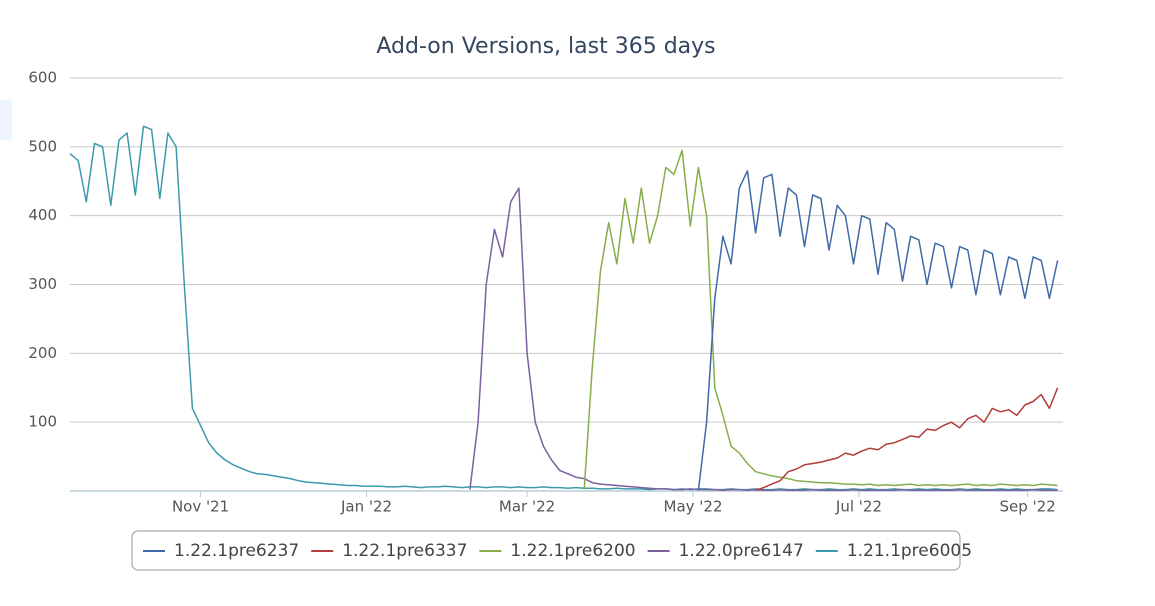  I want to click on x-tick-label: Jul '22, so click(858, 507).